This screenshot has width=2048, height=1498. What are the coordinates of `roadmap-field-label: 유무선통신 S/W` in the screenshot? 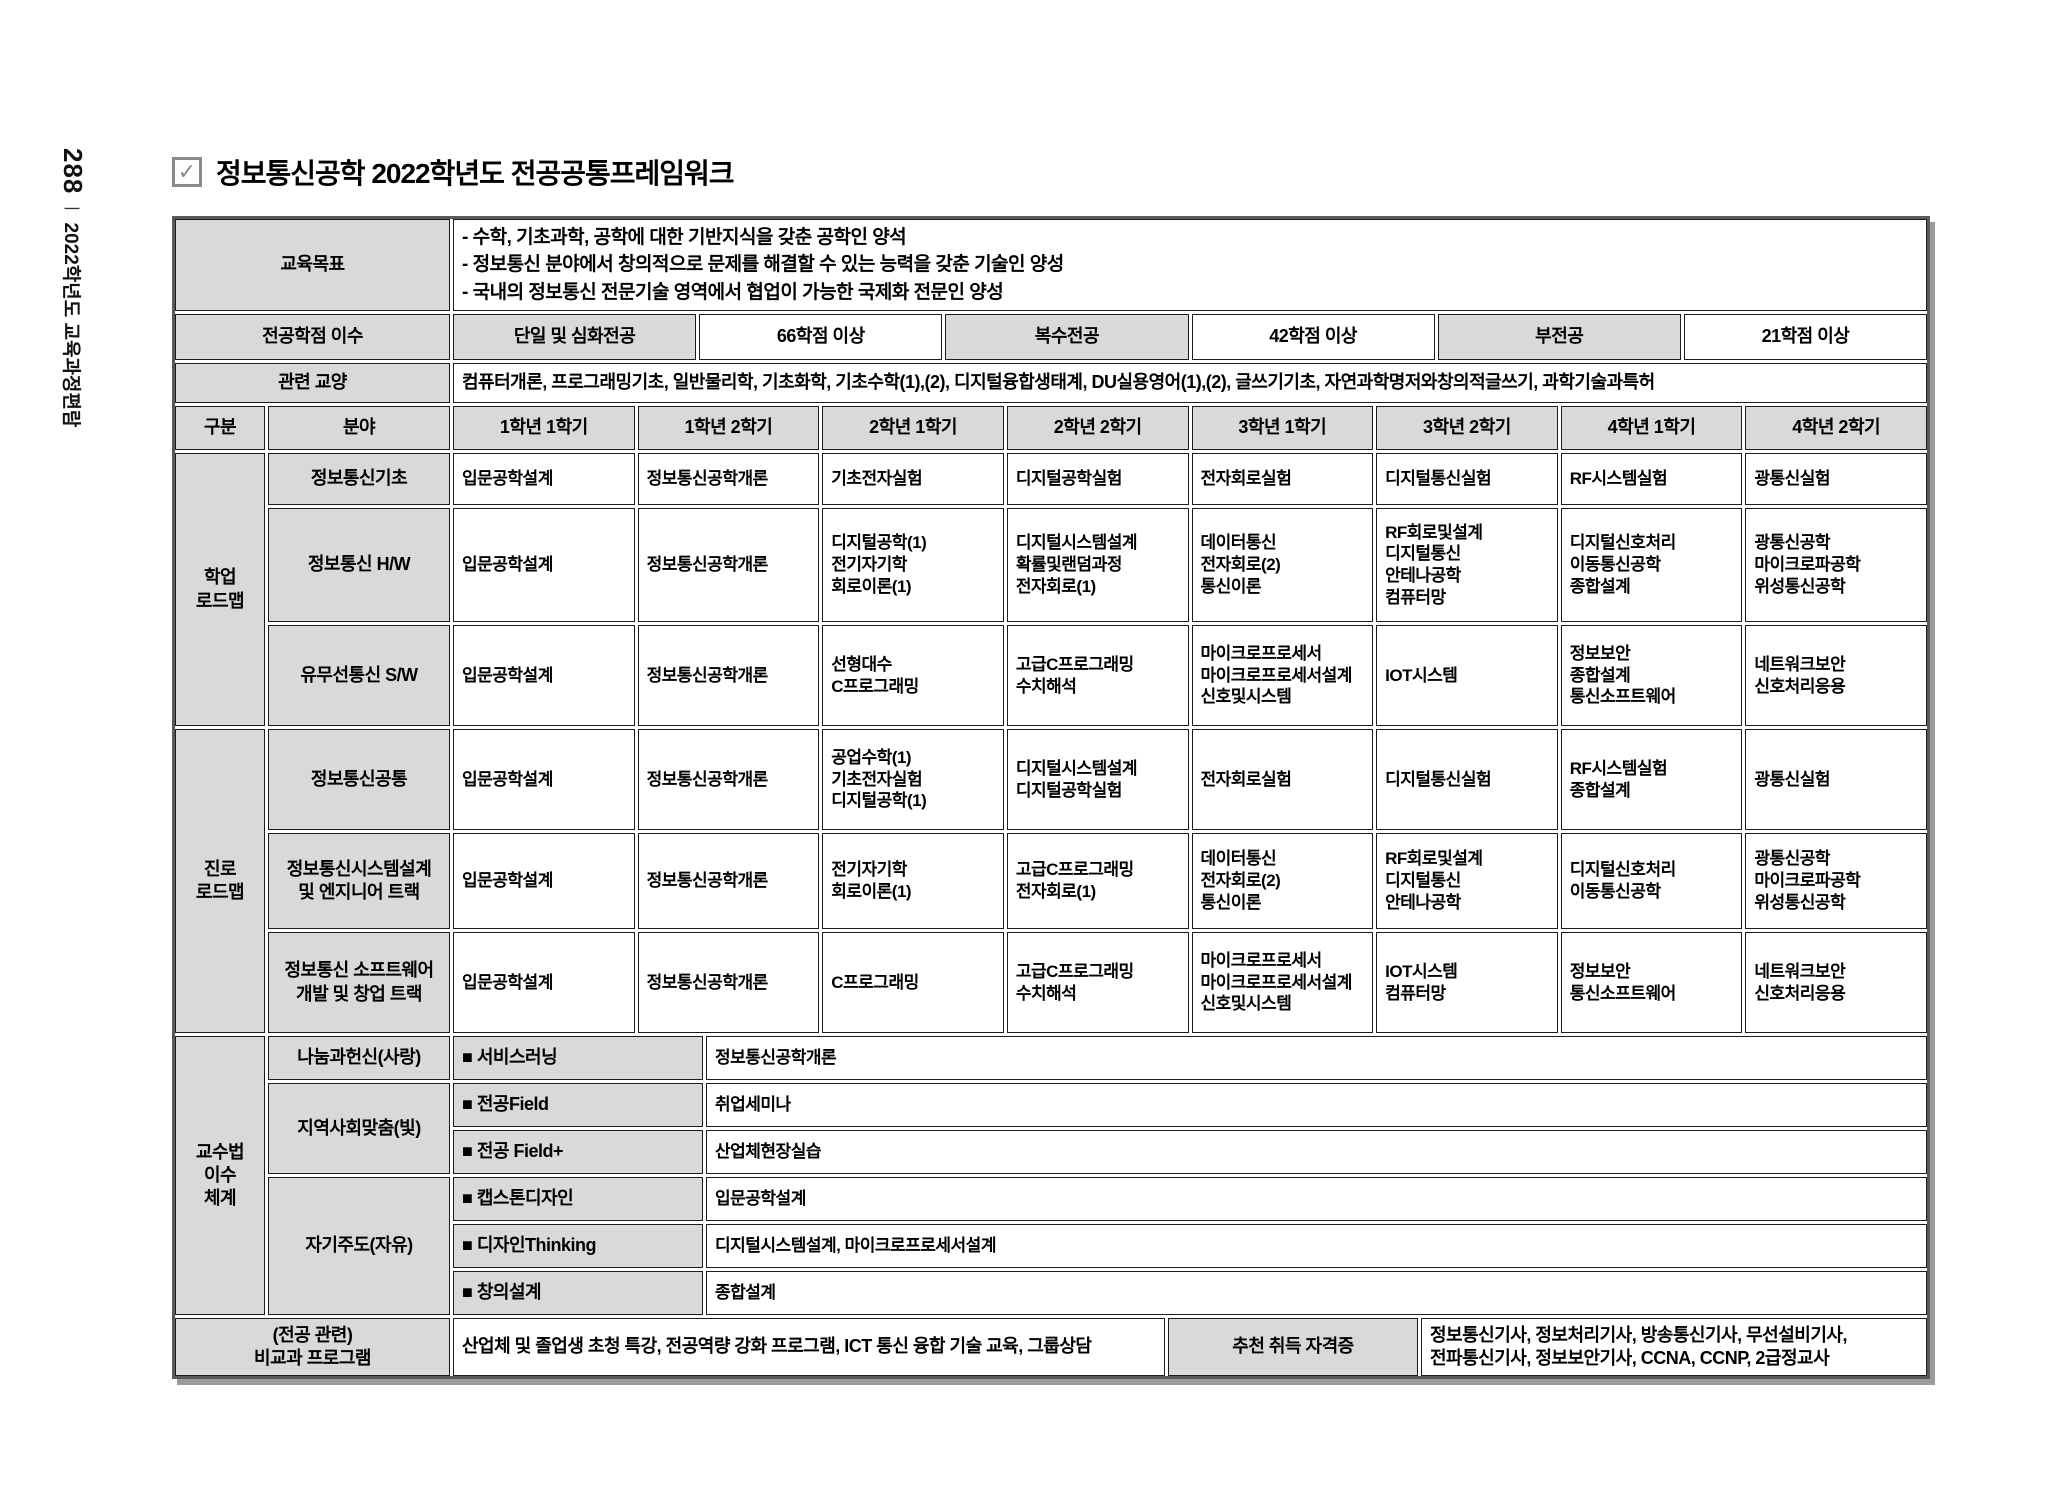 It's located at (359, 675).